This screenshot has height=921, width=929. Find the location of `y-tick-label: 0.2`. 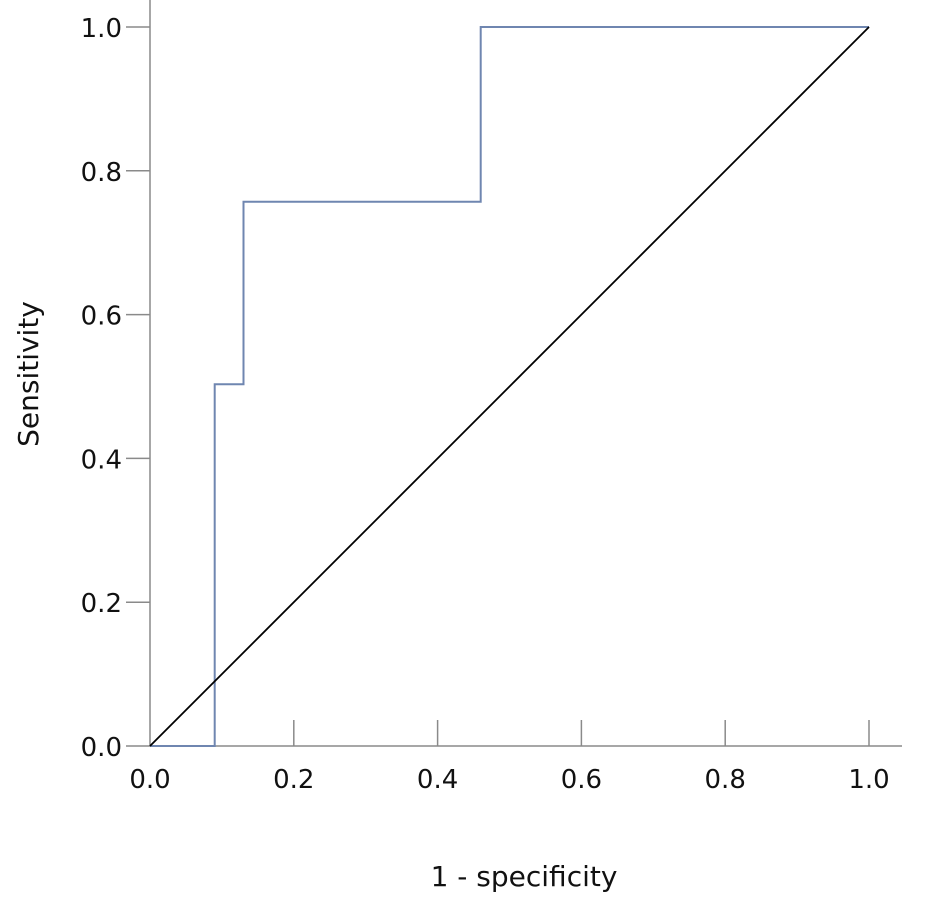

y-tick-label: 0.2 is located at coordinates (101, 604).